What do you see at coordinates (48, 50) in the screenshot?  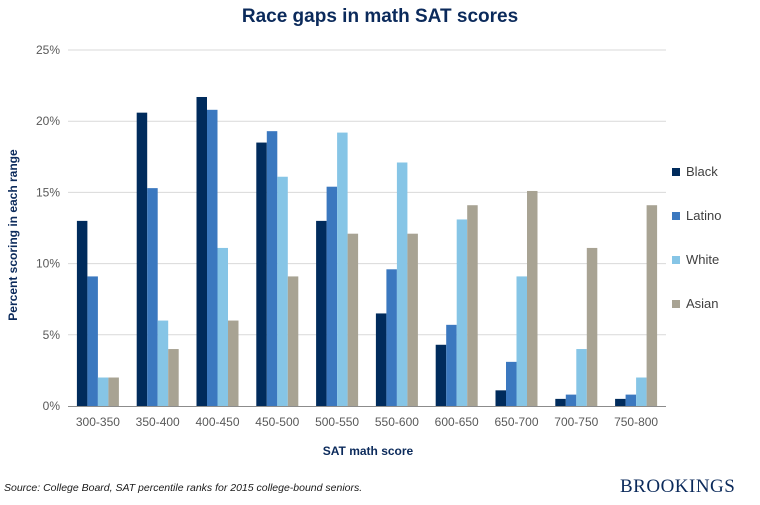 I see `y-tick-label: 25%` at bounding box center [48, 50].